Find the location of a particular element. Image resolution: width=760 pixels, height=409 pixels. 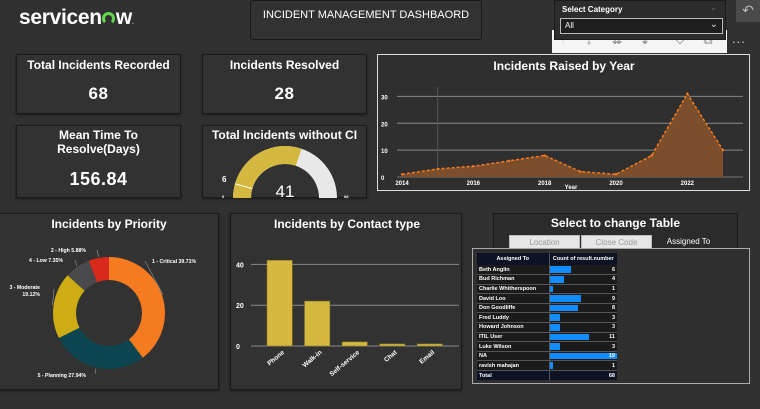

y-tick-label: 40 is located at coordinates (240, 265).